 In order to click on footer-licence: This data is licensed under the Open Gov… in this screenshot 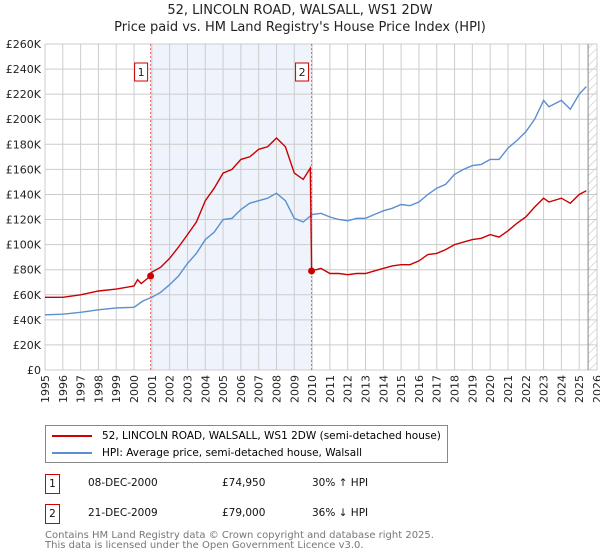, I will do `click(204, 545)`.